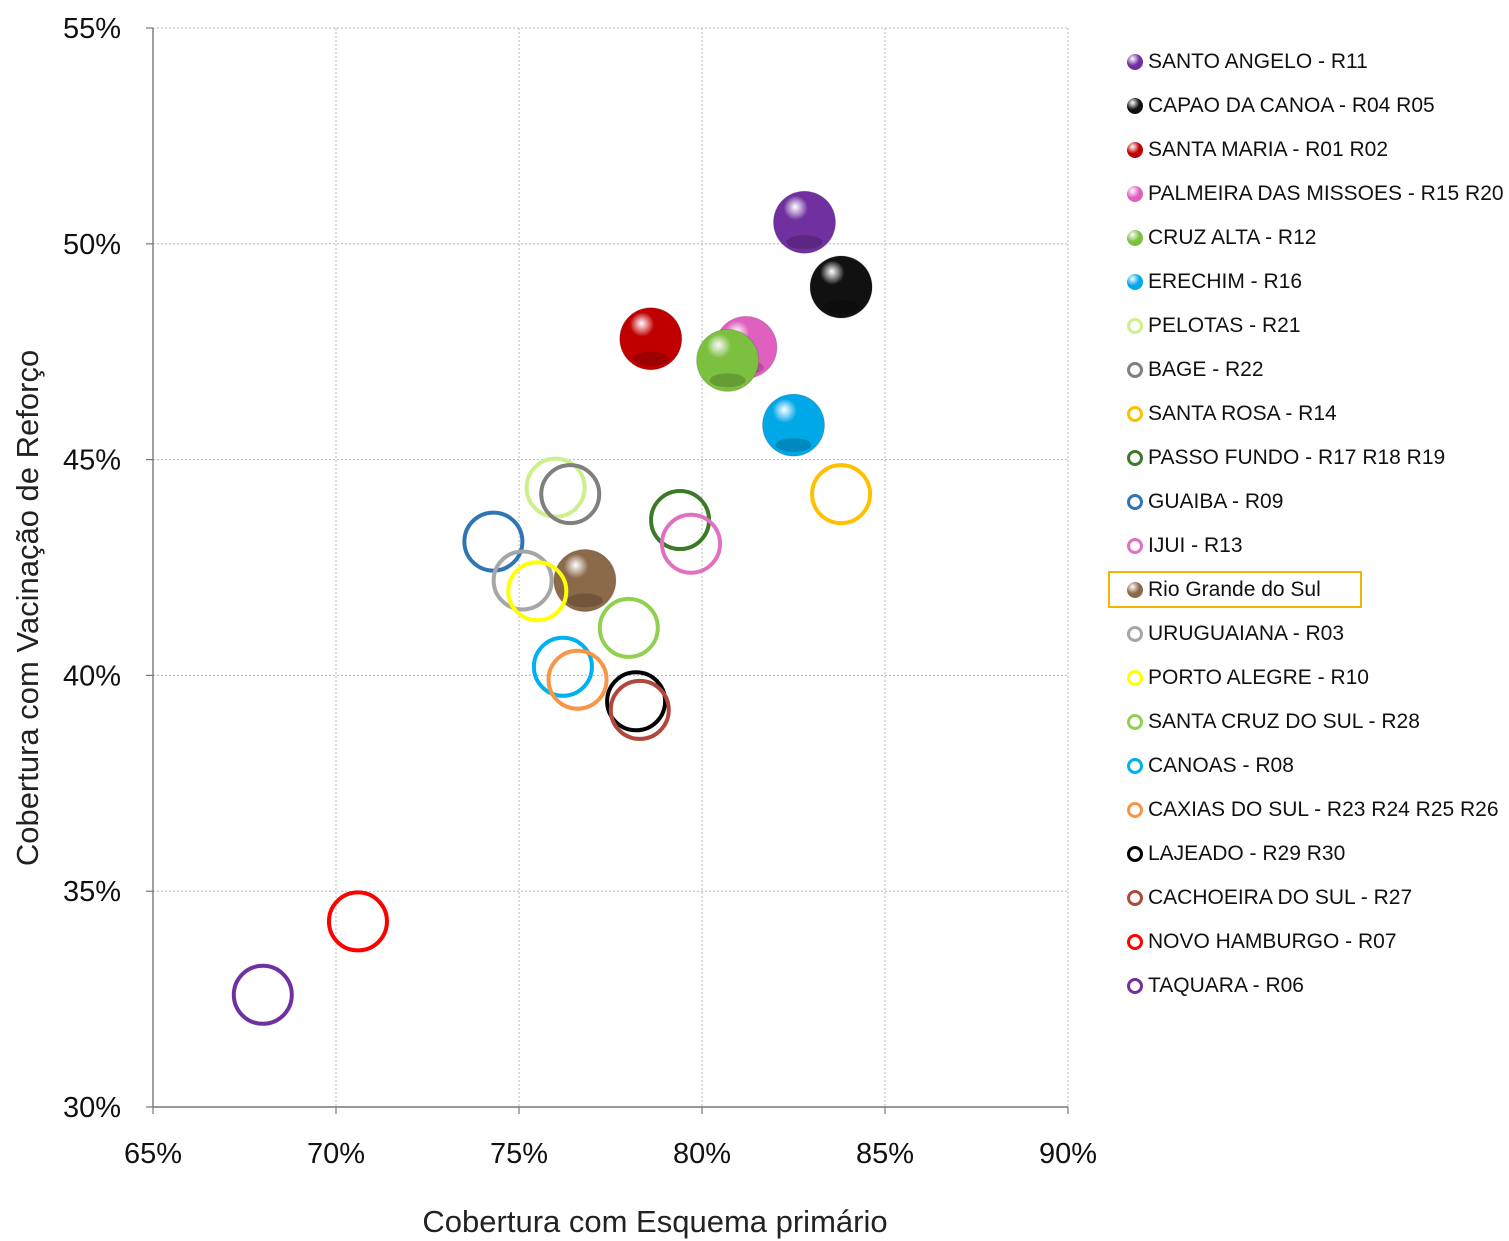  What do you see at coordinates (1272, 941) in the screenshot?
I see `legend-label: NOVO HAMBURGO - R07` at bounding box center [1272, 941].